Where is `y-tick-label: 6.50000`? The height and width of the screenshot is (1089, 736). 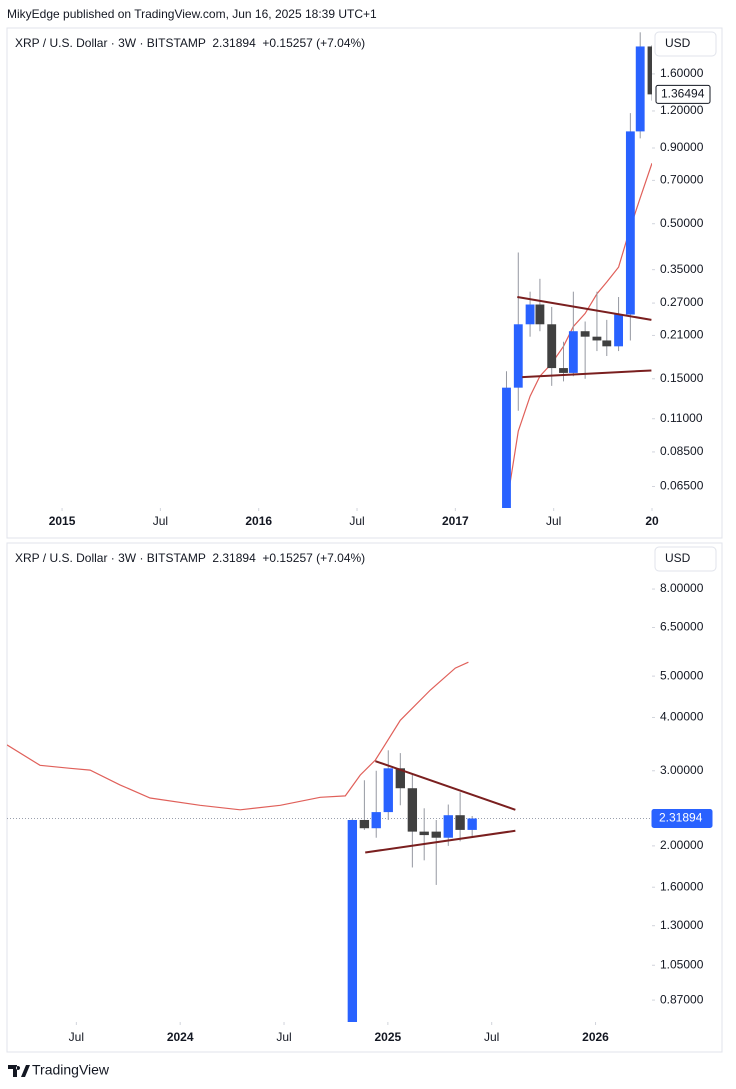
y-tick-label: 6.50000 is located at coordinates (682, 627).